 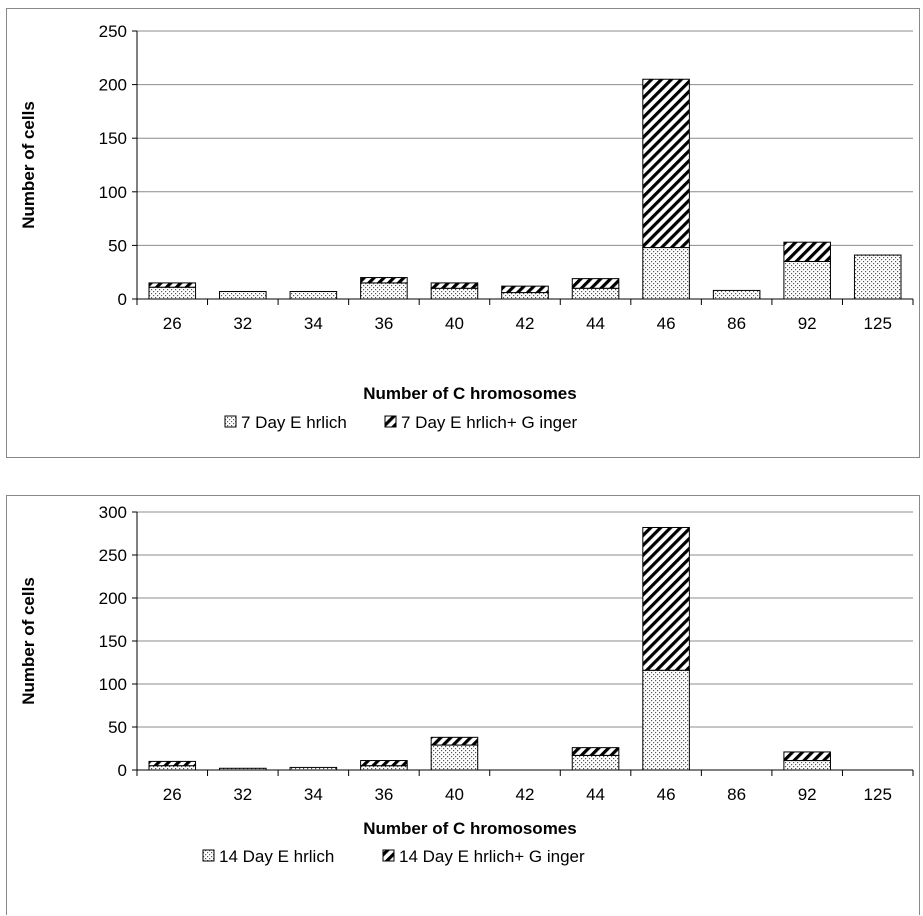 I want to click on legend-label: 7 Day E hrlich+ G inger, so click(x=489, y=422).